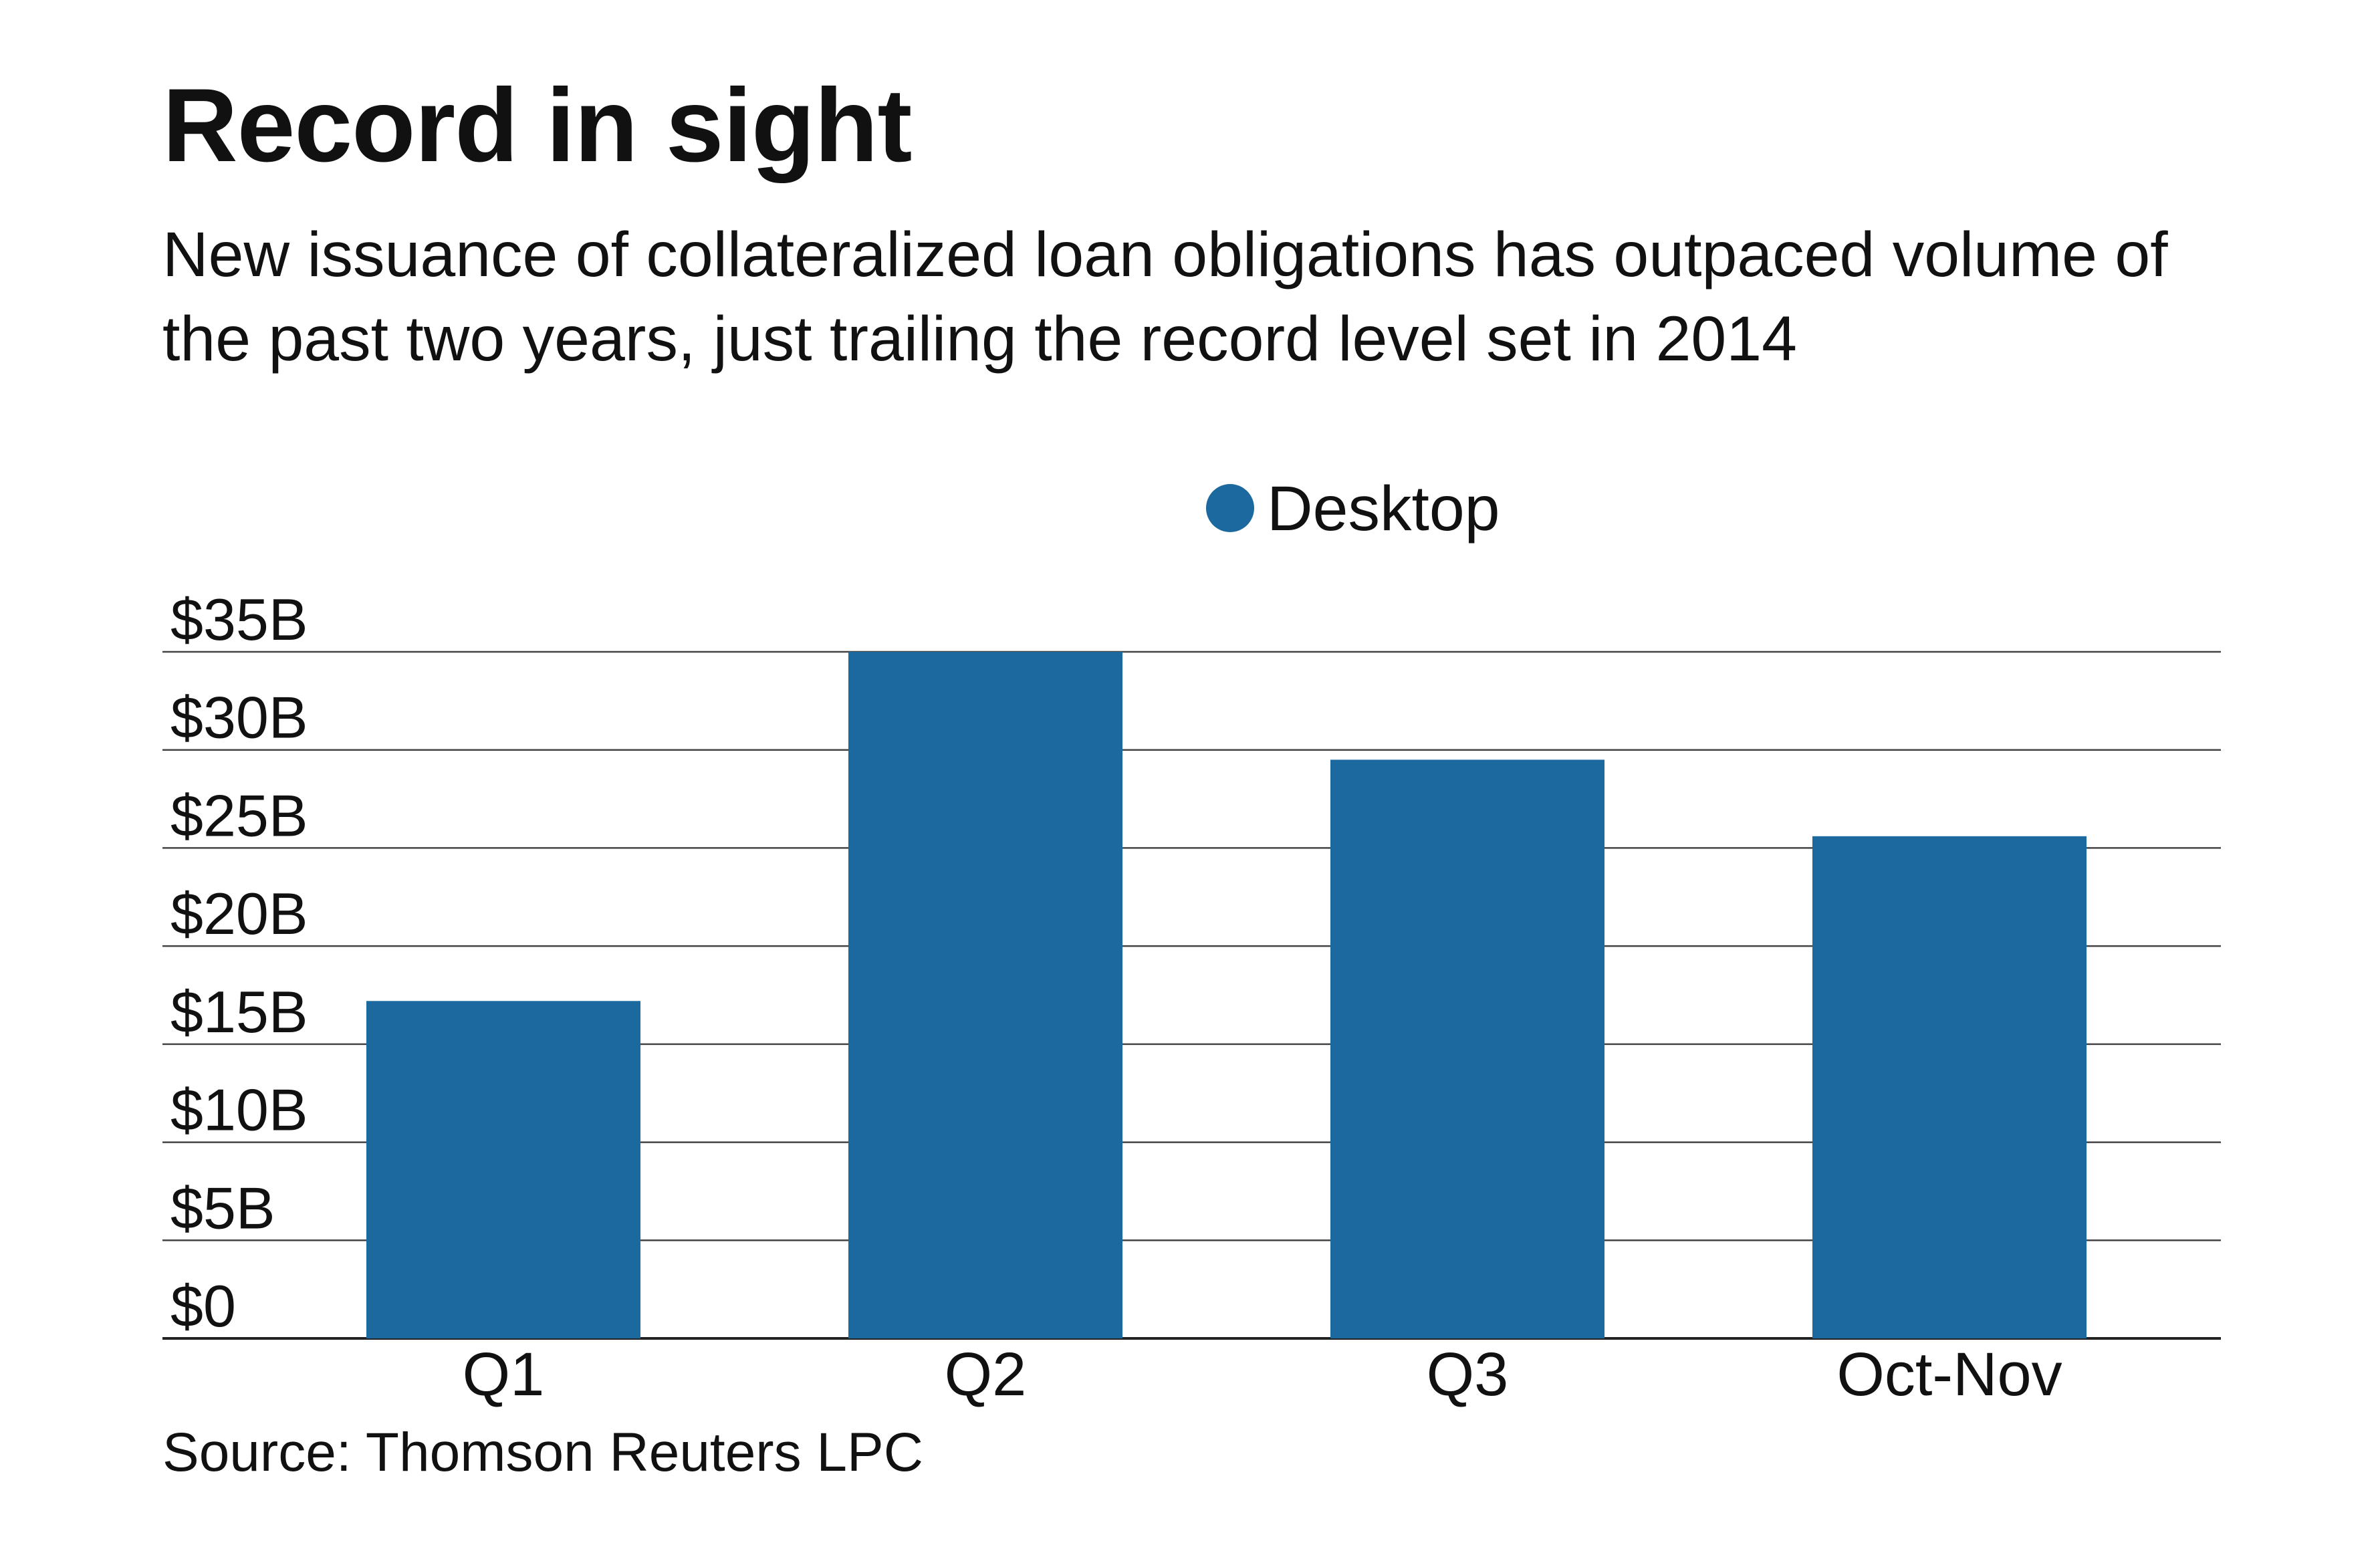 This screenshot has width=2380, height=1551. I want to click on y-tick-label: $10B, so click(239, 1110).